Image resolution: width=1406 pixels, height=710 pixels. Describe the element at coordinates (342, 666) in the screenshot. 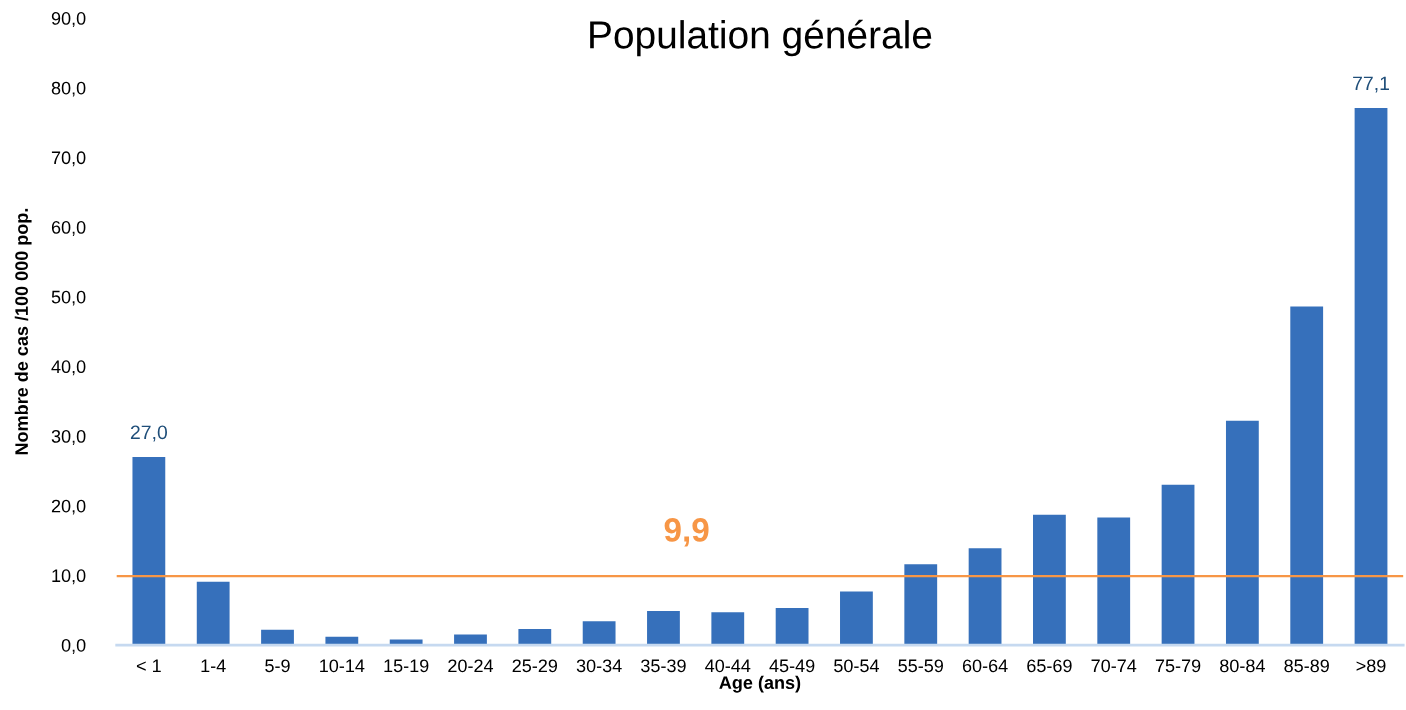

I see `x-tick-label: 10-14` at that location.